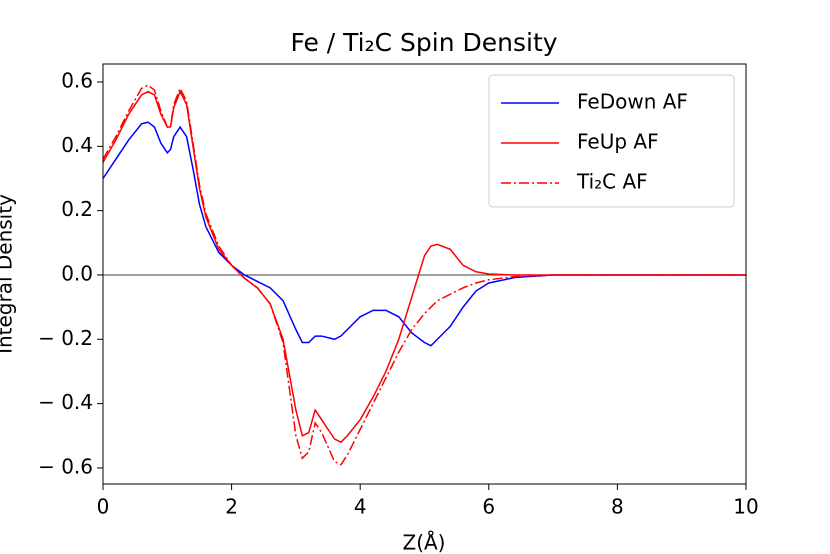 This screenshot has height=554, width=830. What do you see at coordinates (8, 274) in the screenshot?
I see `y-axis-label: Integral Density` at bounding box center [8, 274].